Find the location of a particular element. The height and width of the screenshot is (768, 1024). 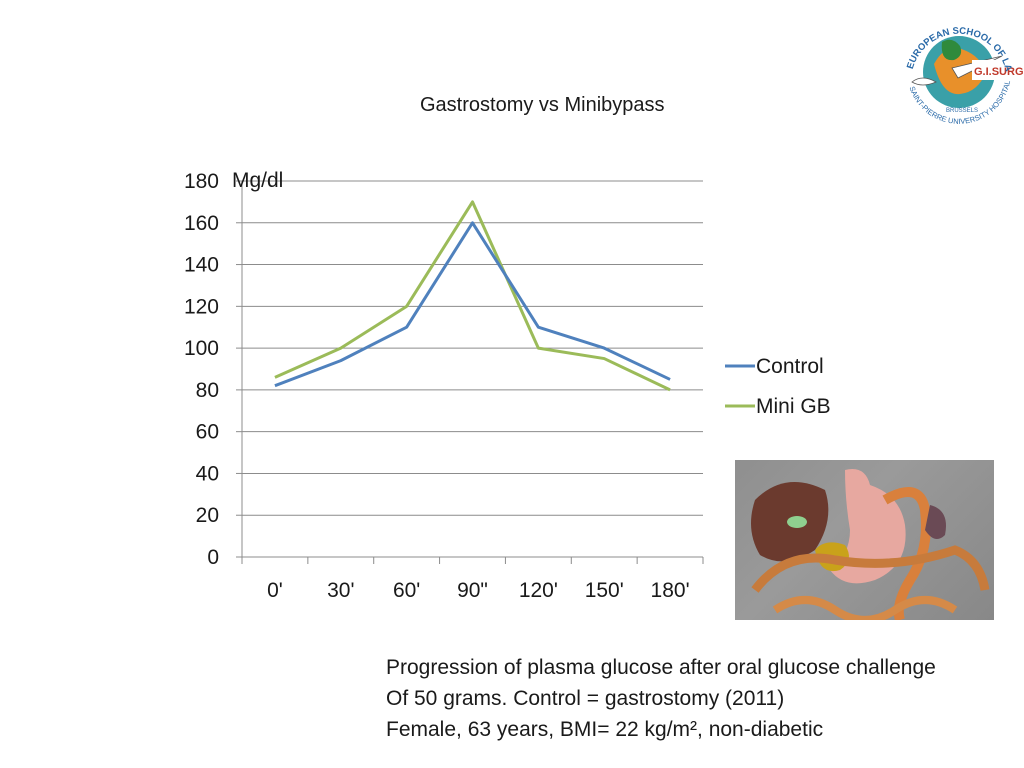

chart-title: Gastrostomy vs Minibypass is located at coordinates (542, 105).